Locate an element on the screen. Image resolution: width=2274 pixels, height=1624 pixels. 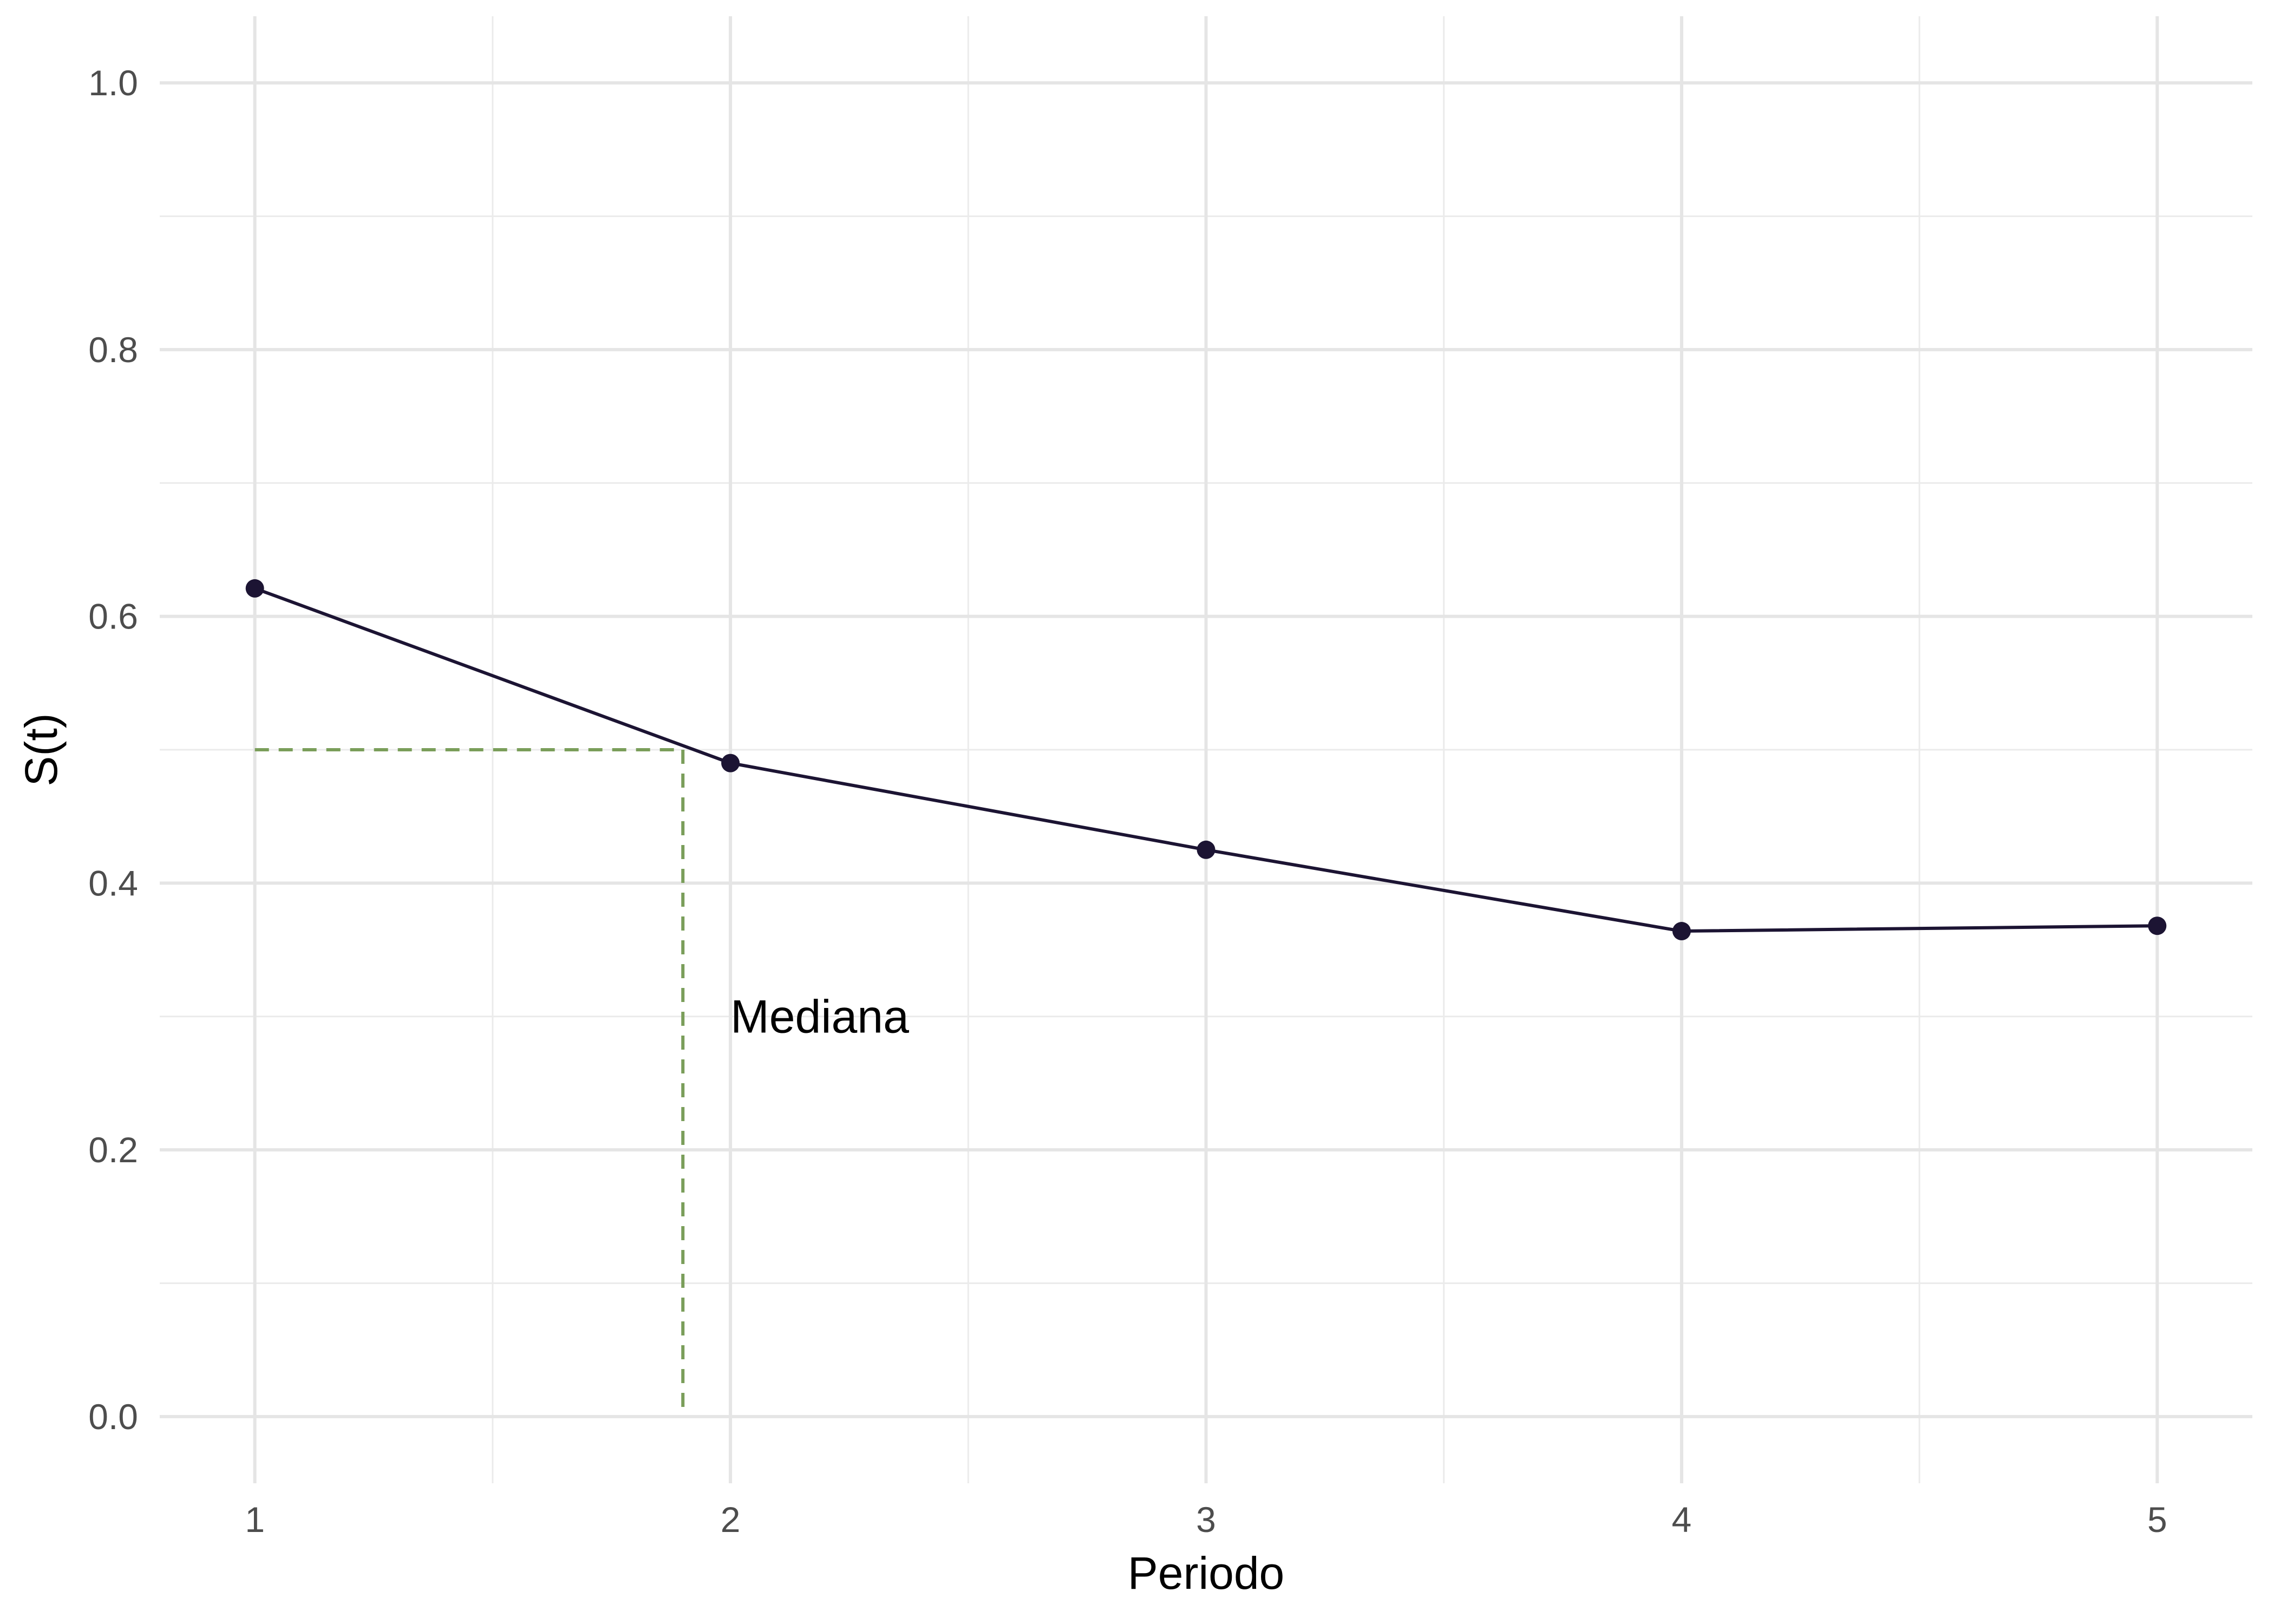
y-tick-labels: 0.0 0.2 0.4 0.6 0.8 1.0 is located at coordinates (113, 750).